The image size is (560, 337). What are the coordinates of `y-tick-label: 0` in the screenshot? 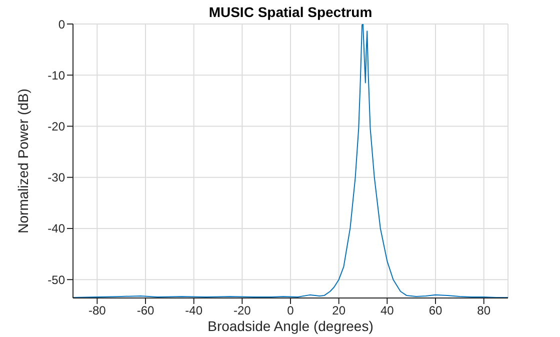 It's located at (62, 24).